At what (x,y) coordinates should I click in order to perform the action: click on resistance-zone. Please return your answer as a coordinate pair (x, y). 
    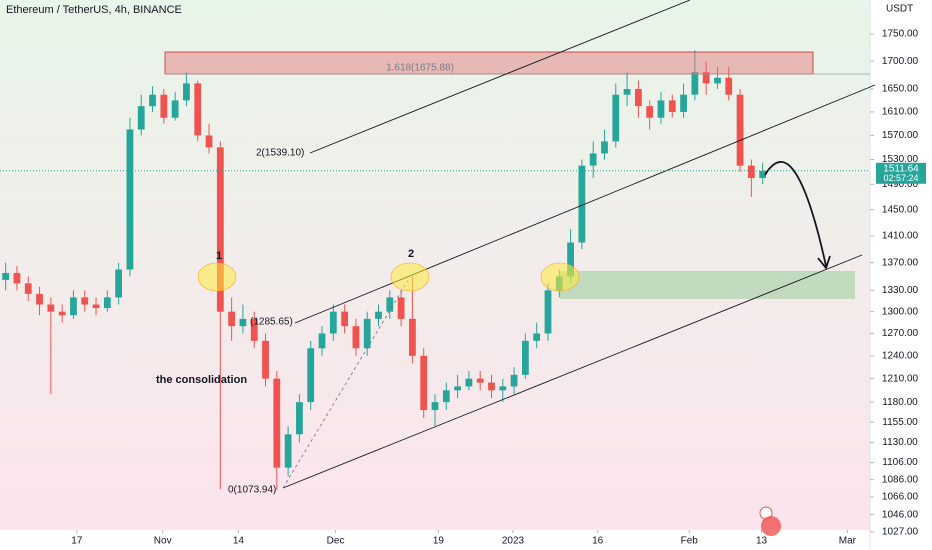
    Looking at the image, I should click on (489, 63).